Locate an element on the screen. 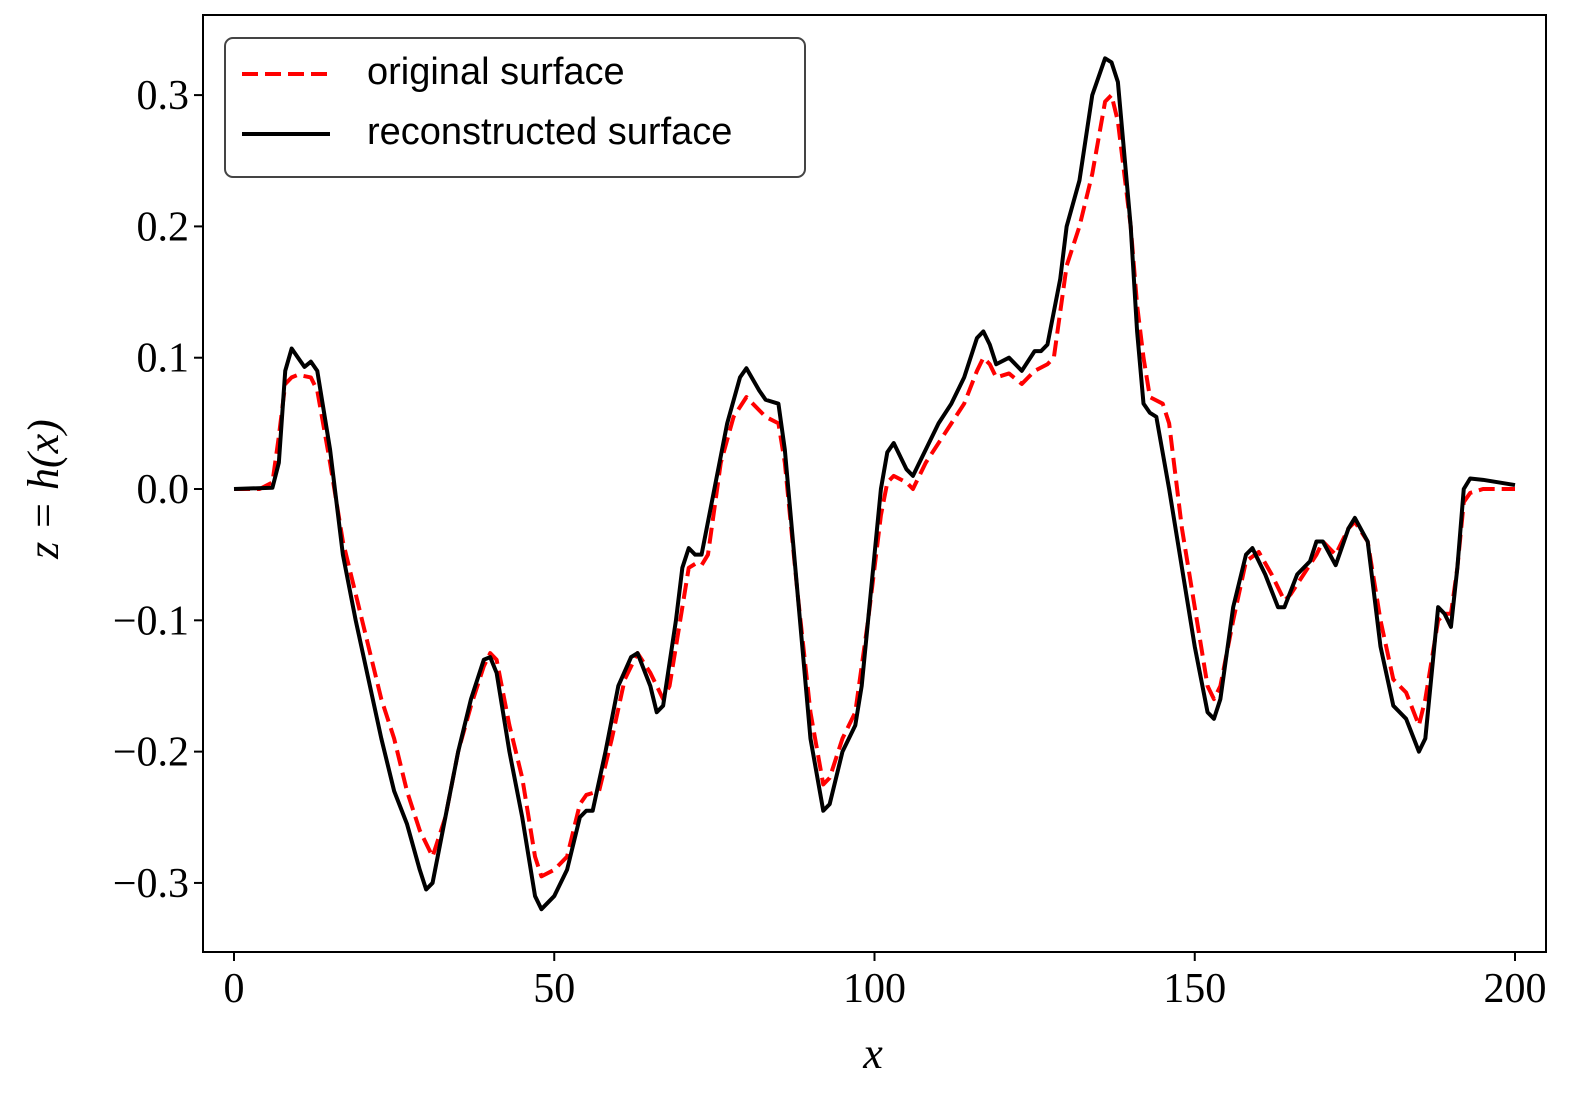  legend-label: reconstructed surface is located at coordinates (549, 132).